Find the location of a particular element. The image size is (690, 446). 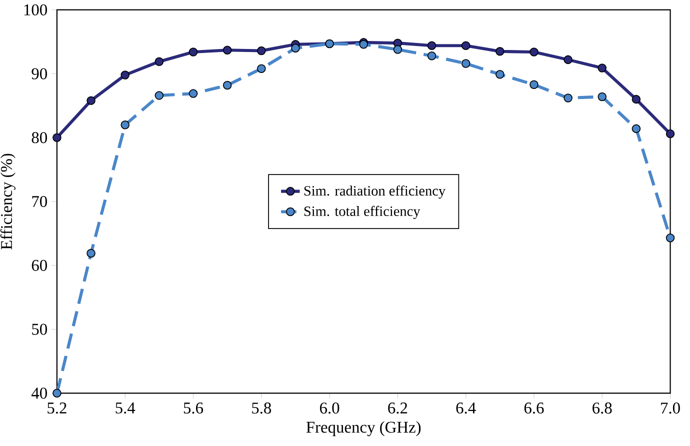

x-tick-label: 5.8 is located at coordinates (262, 408).